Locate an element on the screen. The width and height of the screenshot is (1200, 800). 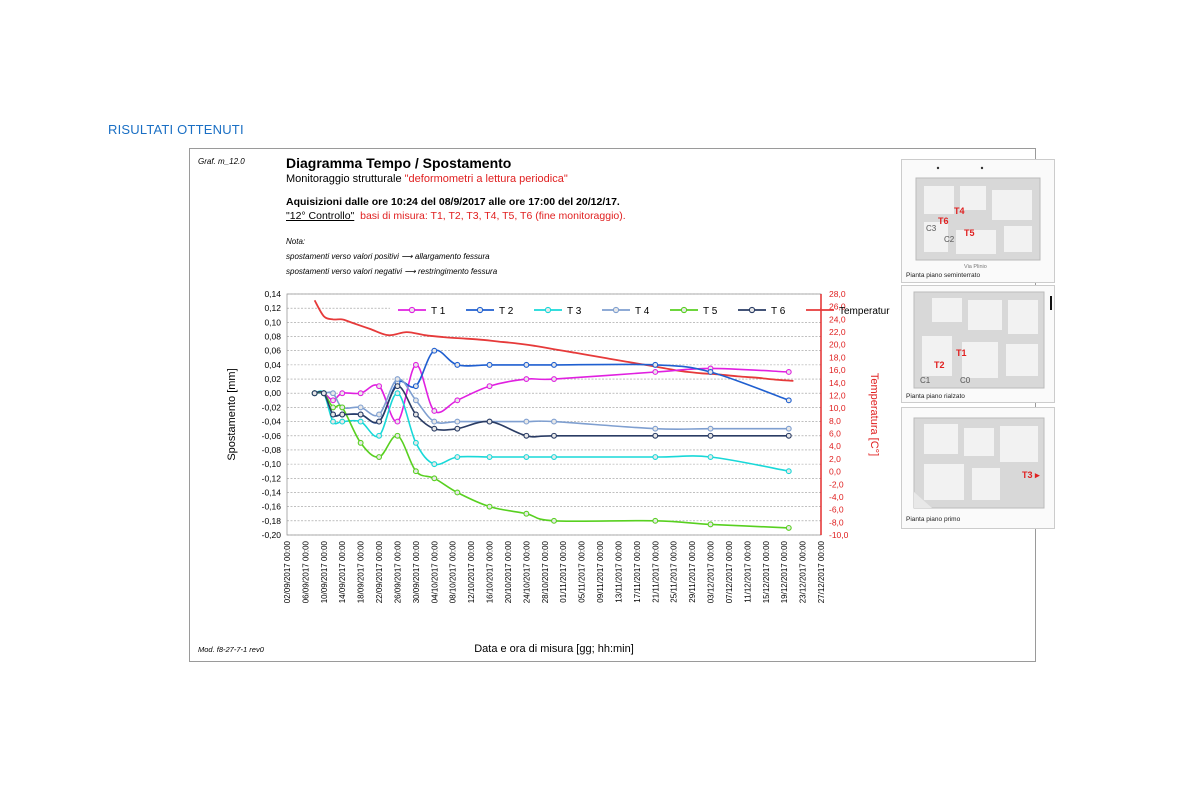
x-tick-label: 27/12/2017 00:00 is located at coordinates (821, 571).